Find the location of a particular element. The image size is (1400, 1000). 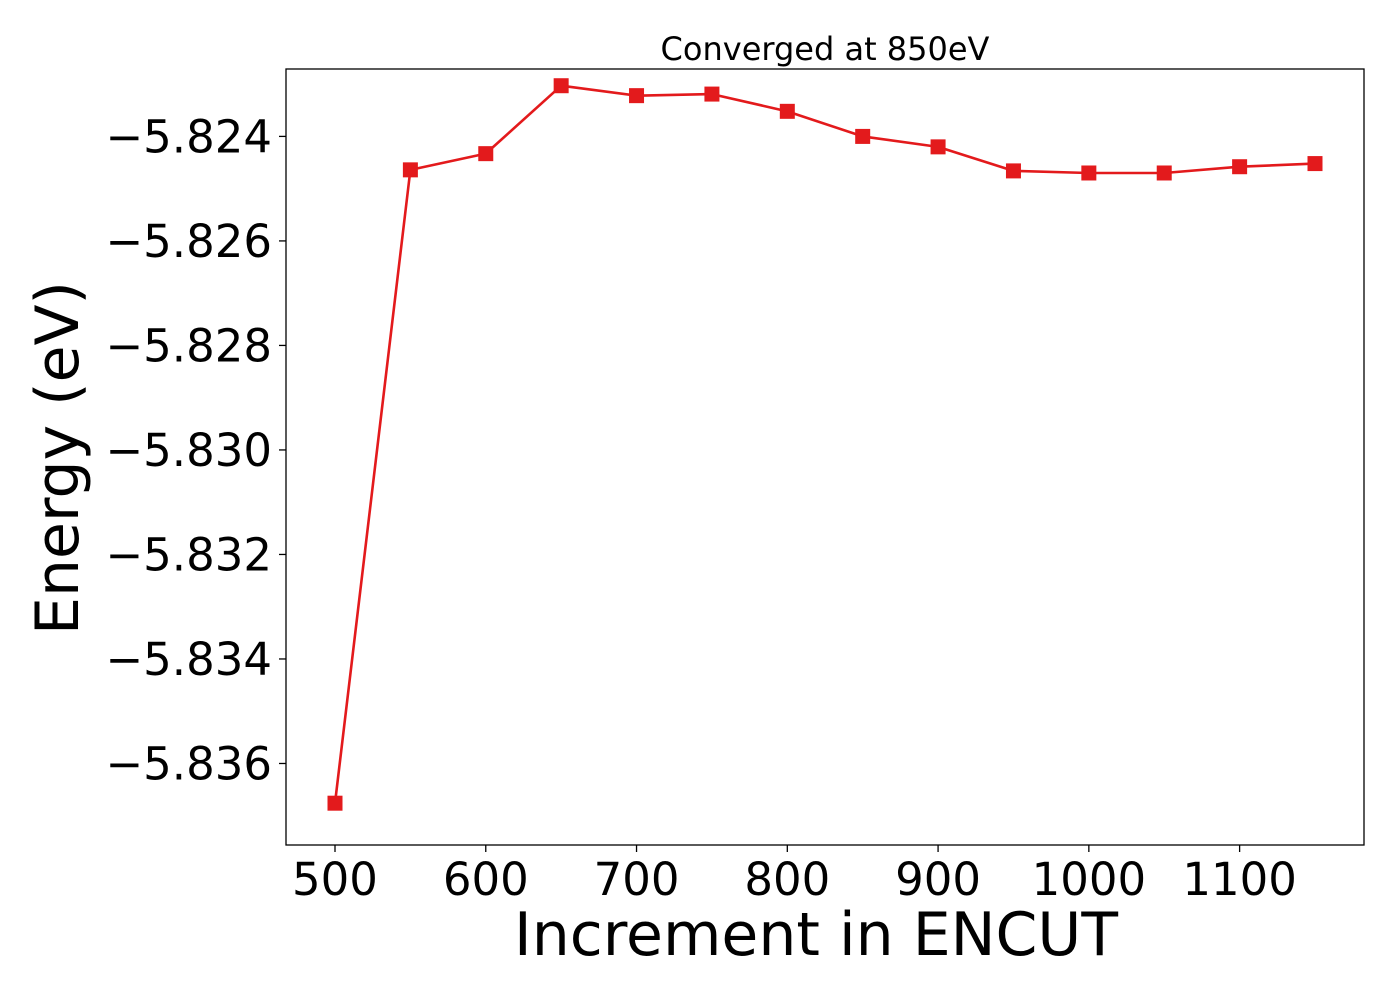

x-tick-label: 800 is located at coordinates (787, 879).